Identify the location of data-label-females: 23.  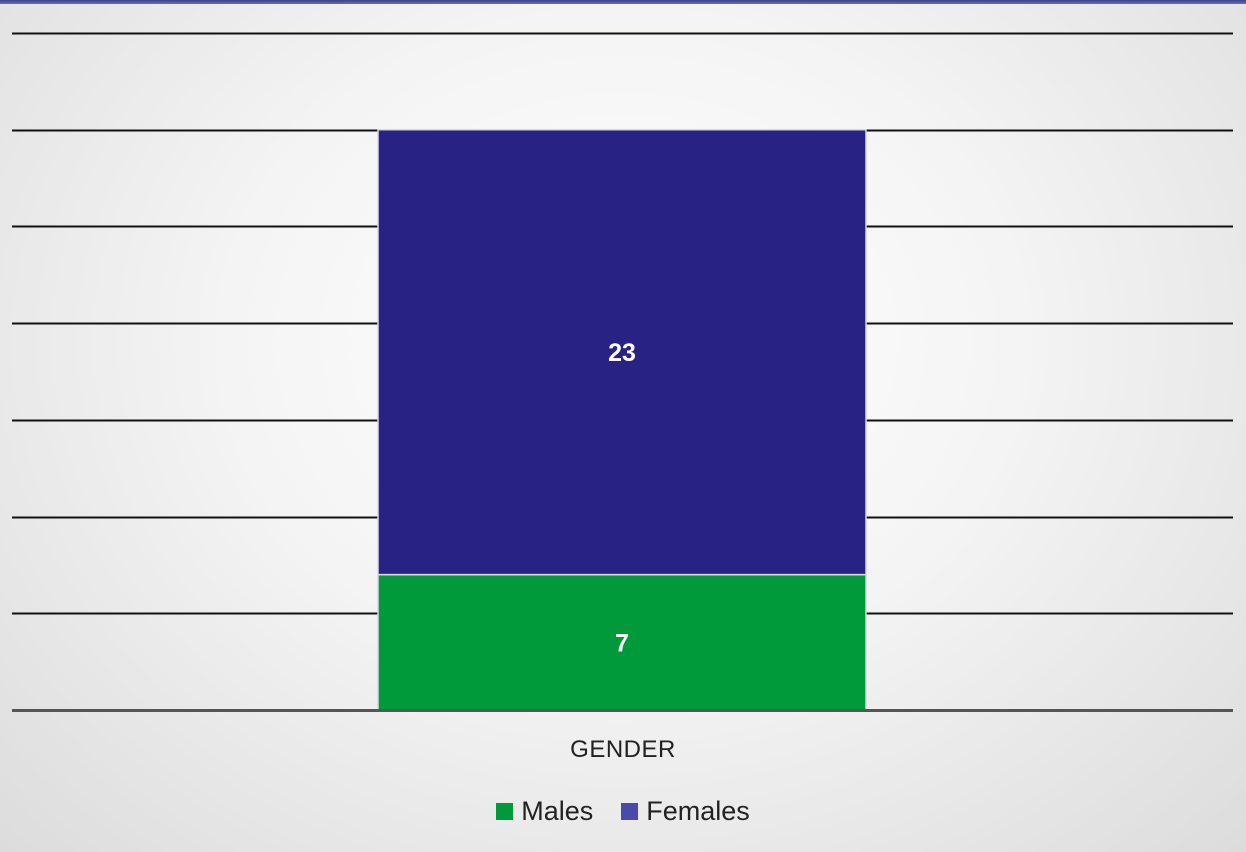
(622, 353).